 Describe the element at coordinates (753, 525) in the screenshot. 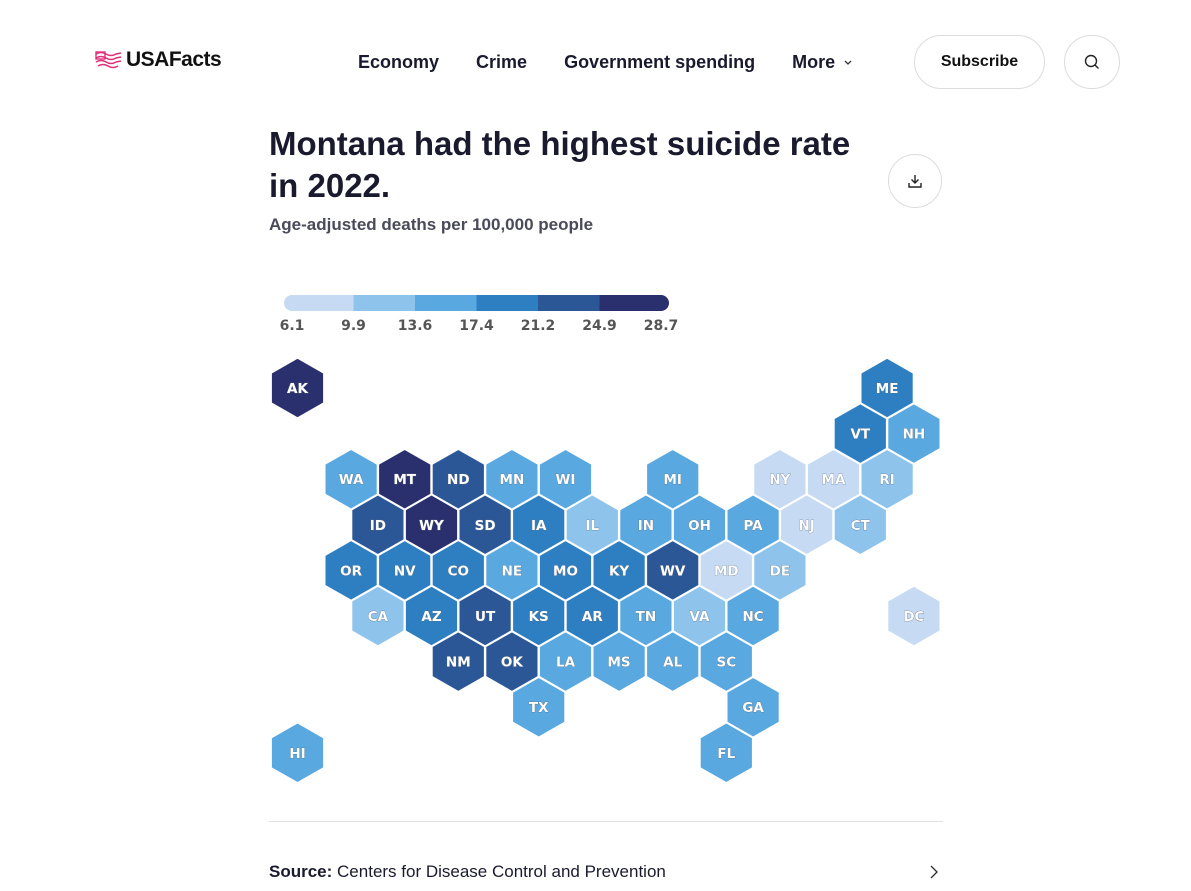

I see `state-hex-pa: PA` at that location.